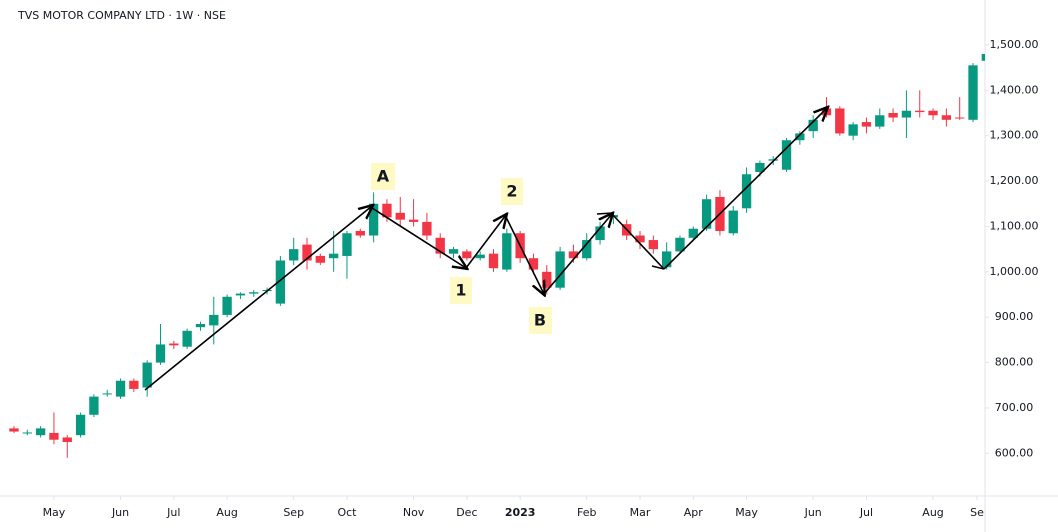  I want to click on y-tick-label: 800.00, so click(1014, 362).